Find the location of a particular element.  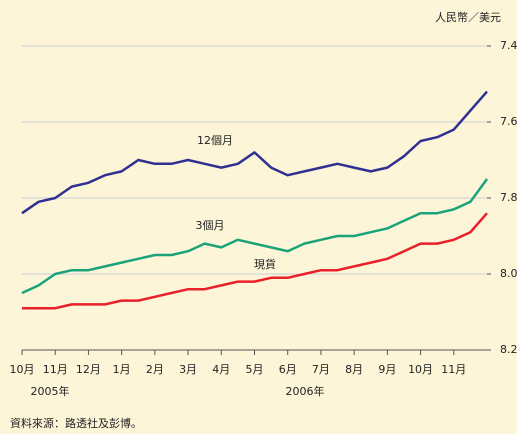

x-tick-label: 12月 is located at coordinates (88, 369).